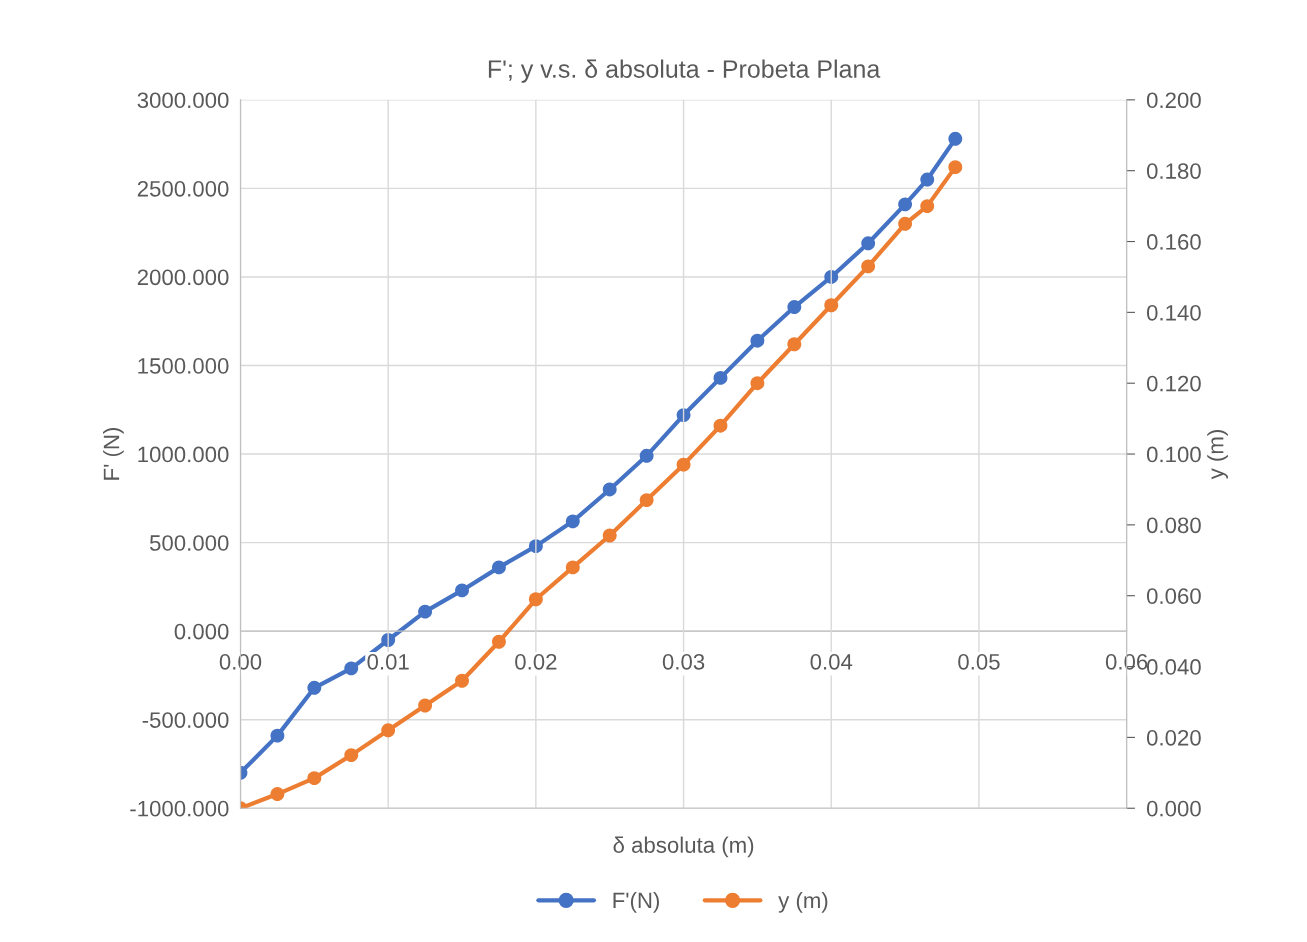 This screenshot has width=1307, height=942. Describe the element at coordinates (240, 661) in the screenshot. I see `x-tick-label: 0.00` at that location.